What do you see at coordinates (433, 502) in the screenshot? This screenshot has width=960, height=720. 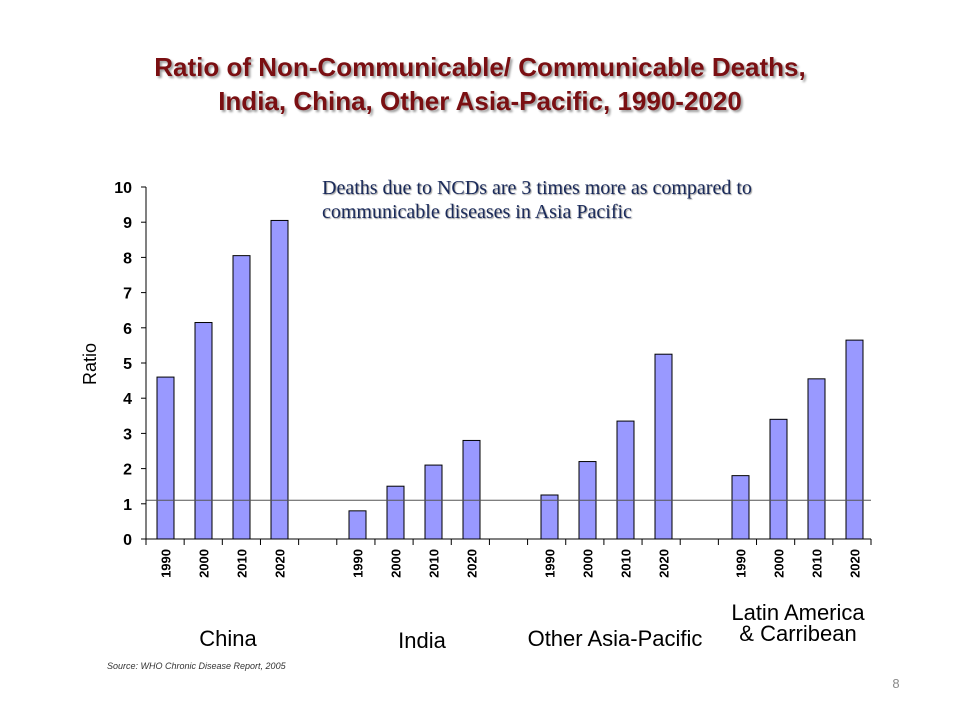 I see `bar-india-2010` at bounding box center [433, 502].